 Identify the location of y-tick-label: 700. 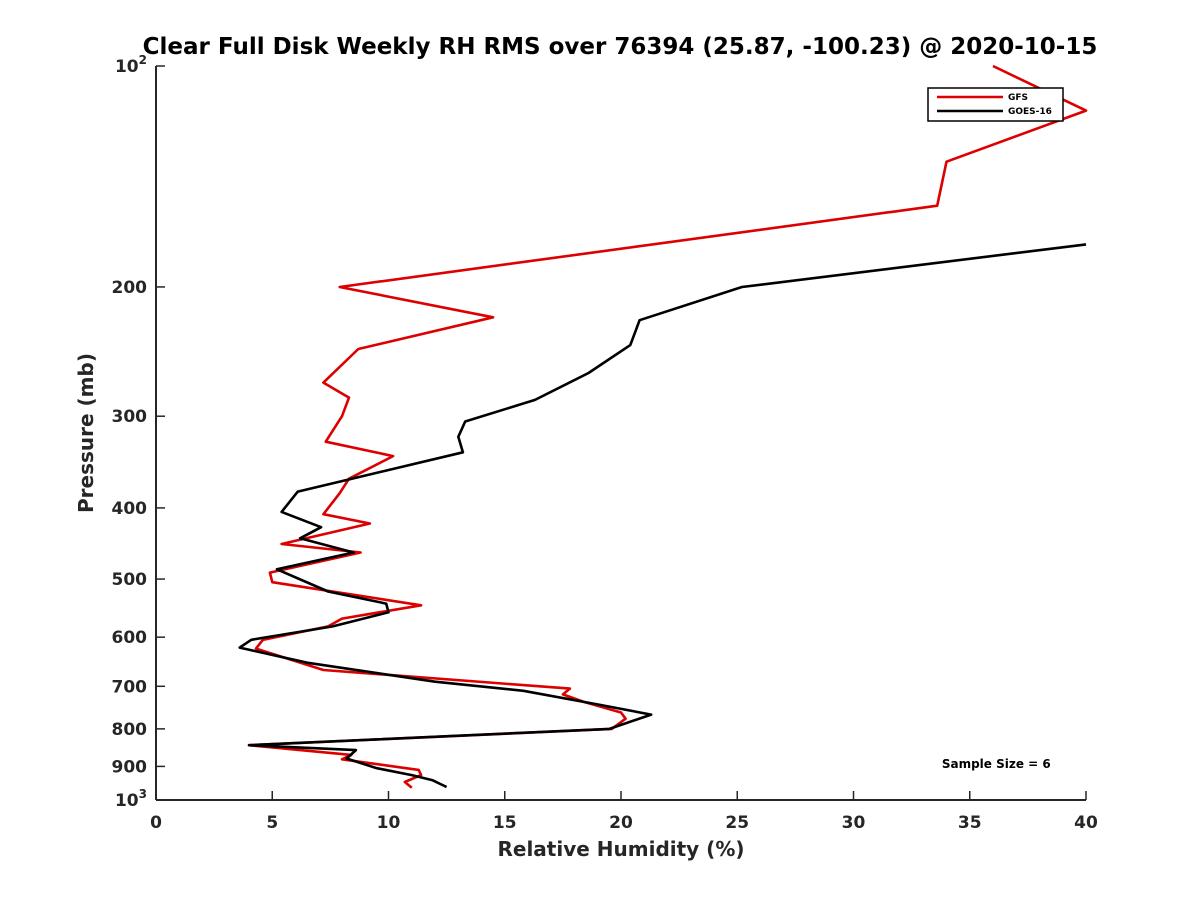
(130, 687).